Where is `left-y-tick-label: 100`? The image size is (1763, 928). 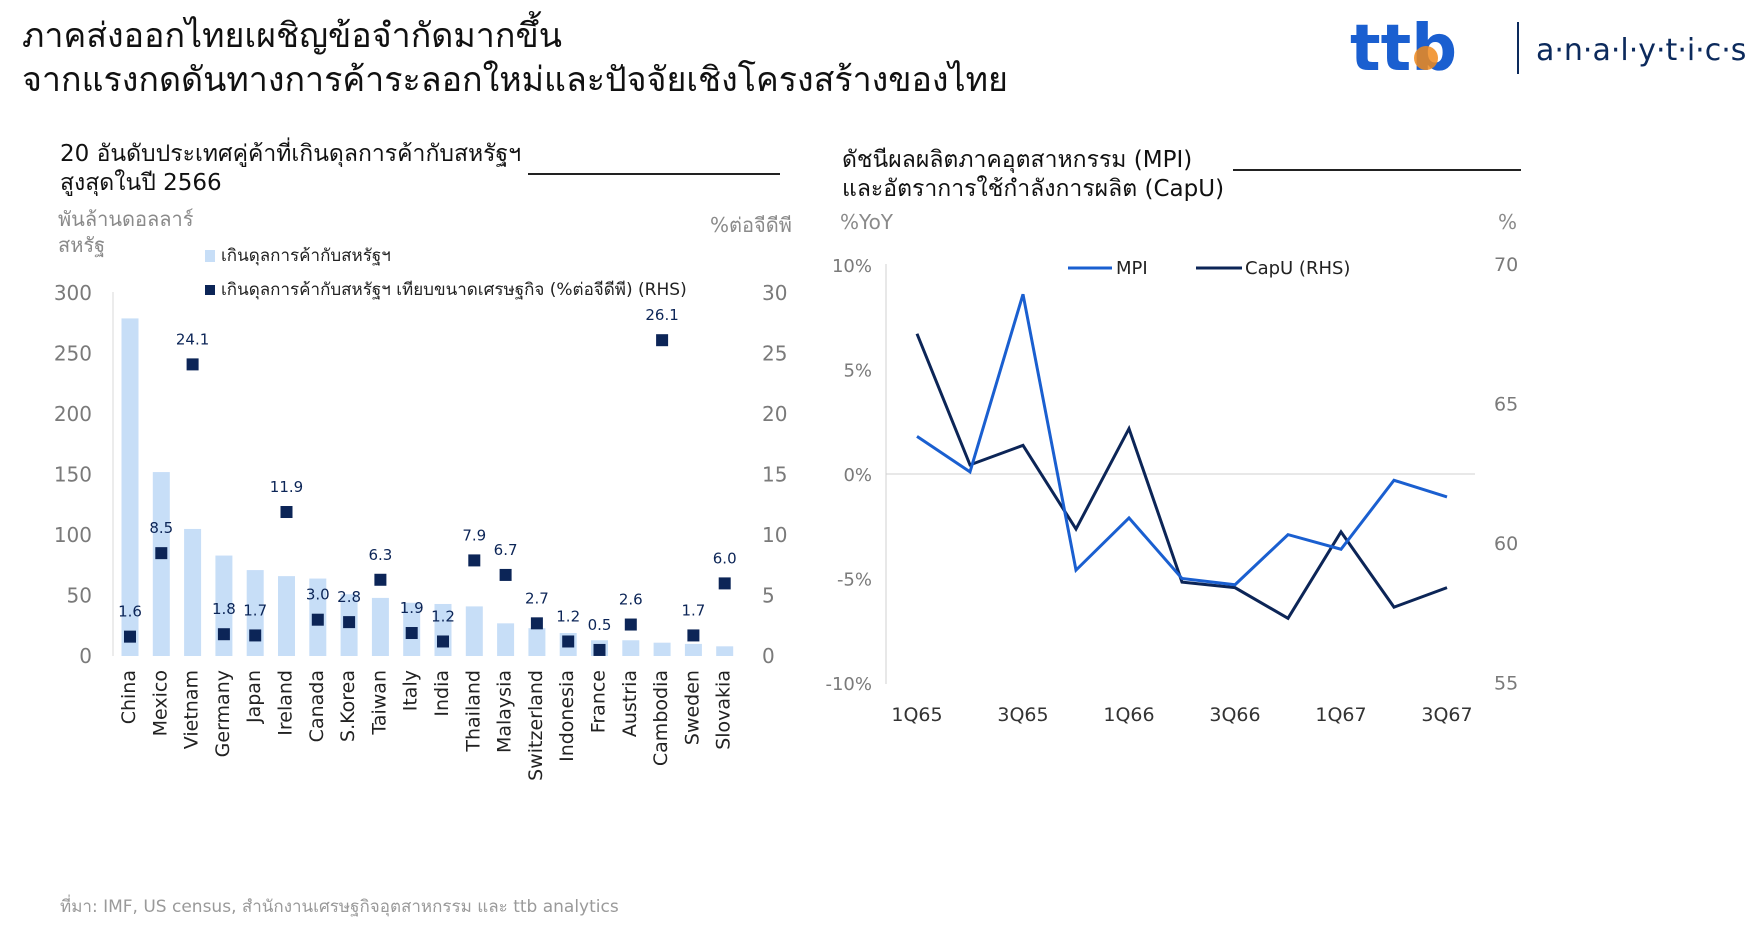
left-y-tick-label: 100 is located at coordinates (73, 535).